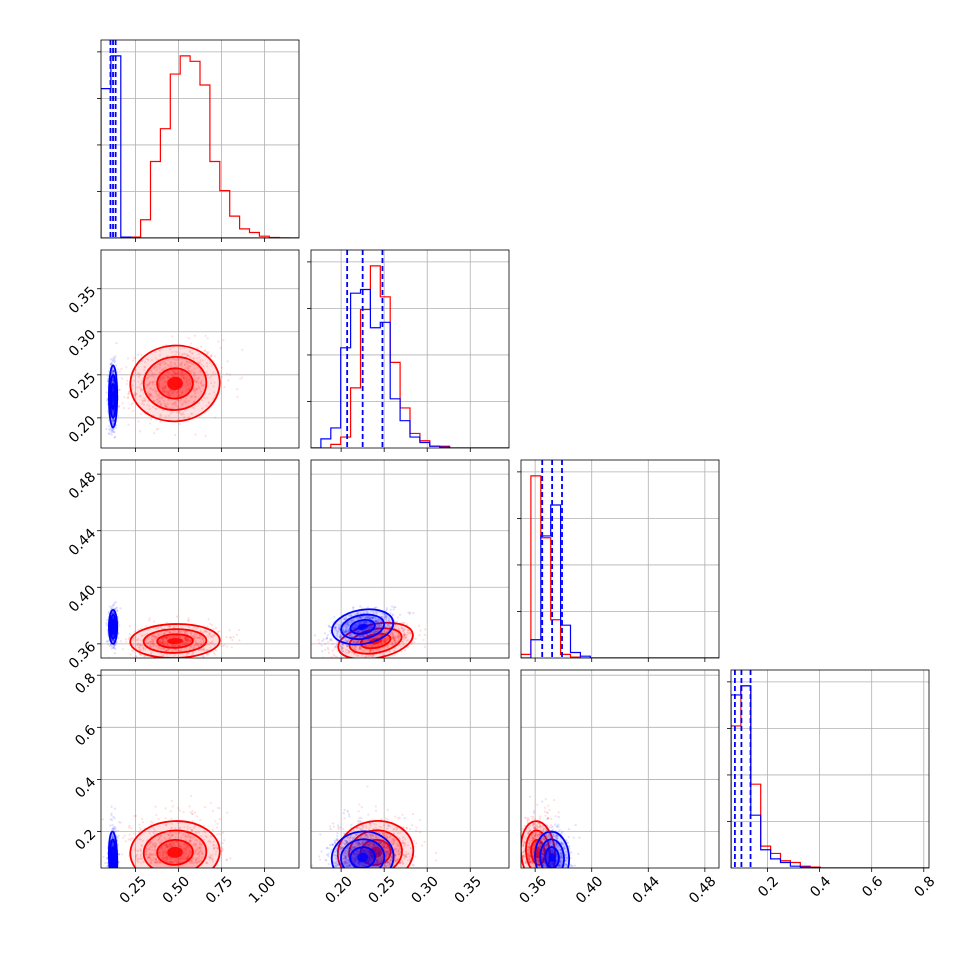  Describe the element at coordinates (113, 626) in the screenshot. I see `contour-level` at that location.